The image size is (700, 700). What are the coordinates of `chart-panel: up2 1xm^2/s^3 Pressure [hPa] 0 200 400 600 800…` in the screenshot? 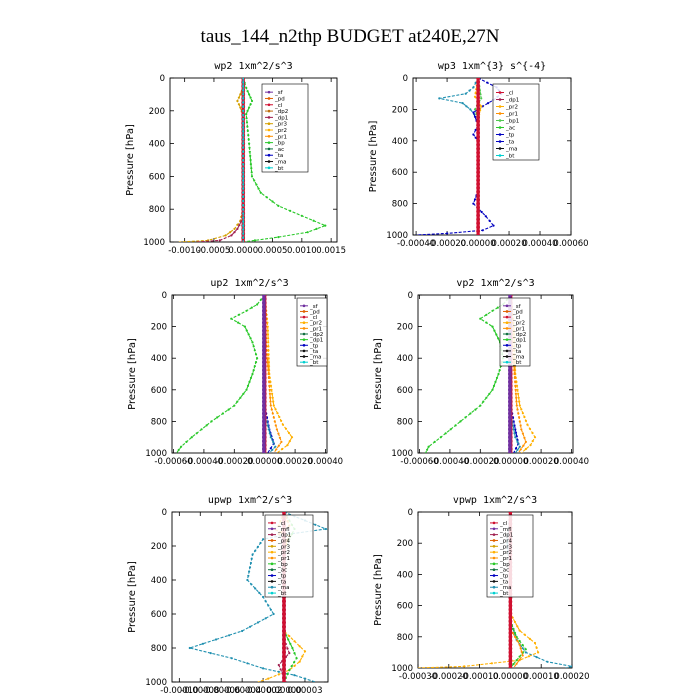 It's located at (235, 372).